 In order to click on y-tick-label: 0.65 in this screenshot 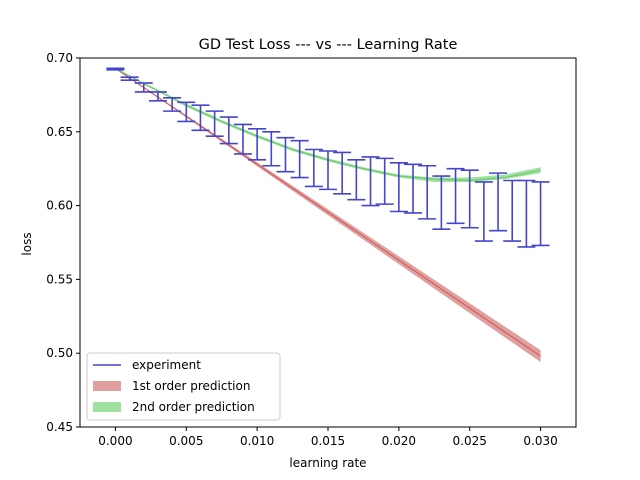, I will do `click(59, 132)`.